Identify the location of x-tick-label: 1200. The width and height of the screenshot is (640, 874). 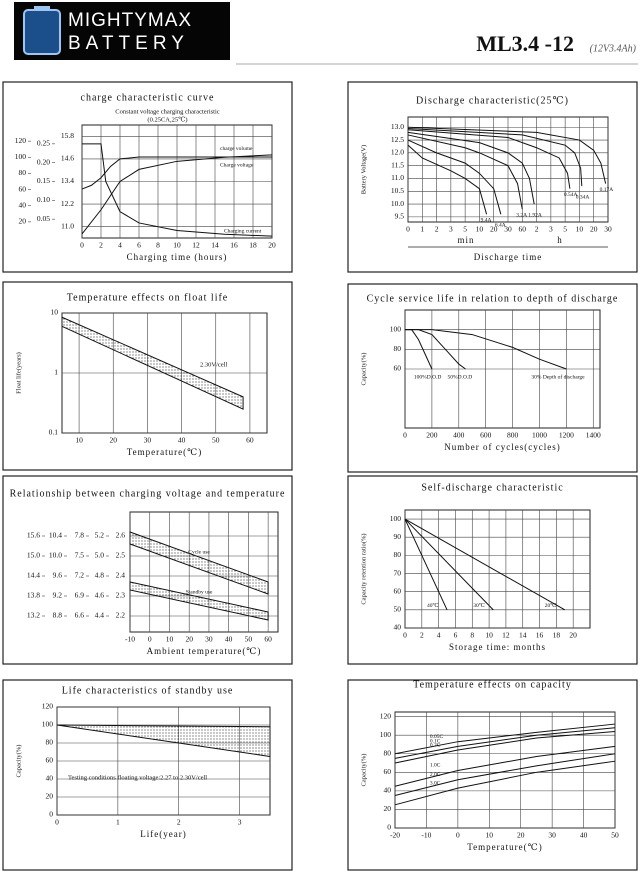
(566, 435).